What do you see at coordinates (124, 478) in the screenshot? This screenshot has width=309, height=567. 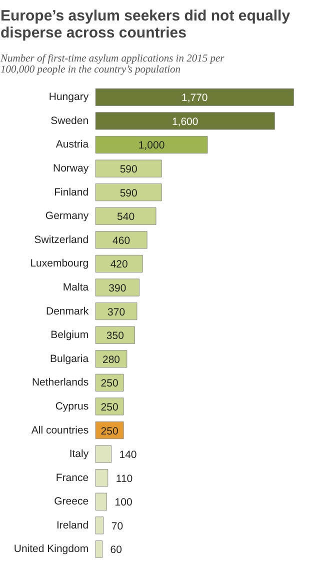 I see `data-label: 110` at bounding box center [124, 478].